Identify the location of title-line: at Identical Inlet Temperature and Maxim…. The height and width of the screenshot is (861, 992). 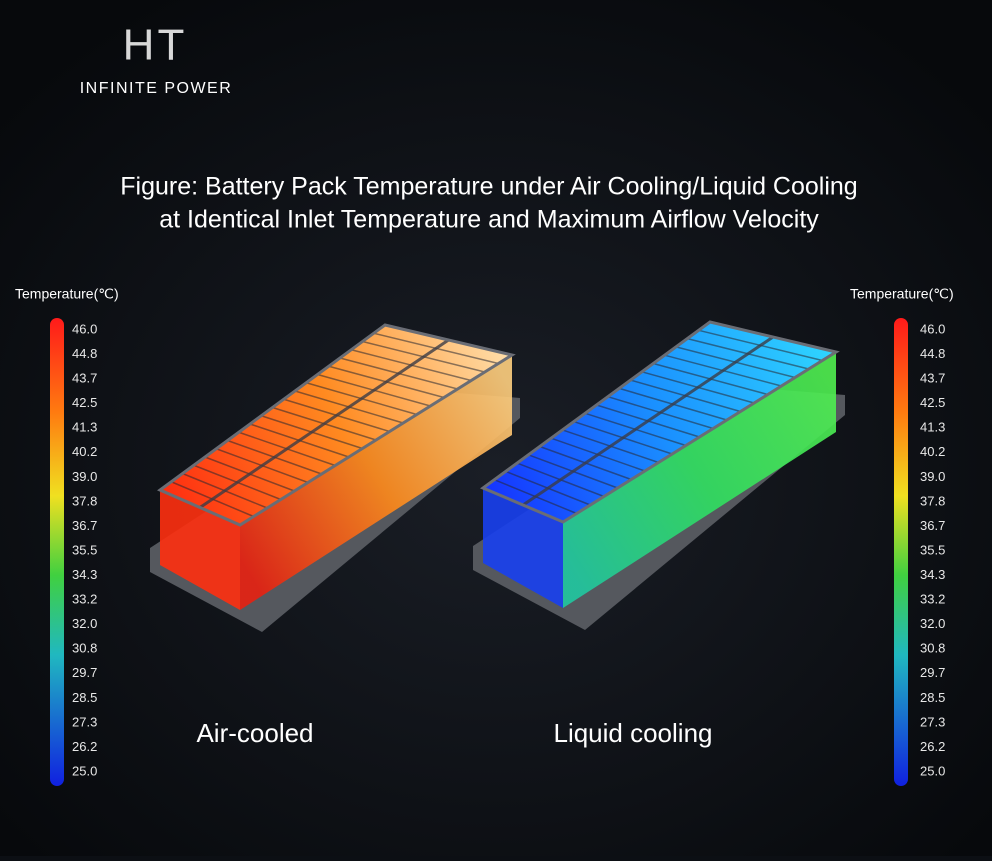
(489, 220).